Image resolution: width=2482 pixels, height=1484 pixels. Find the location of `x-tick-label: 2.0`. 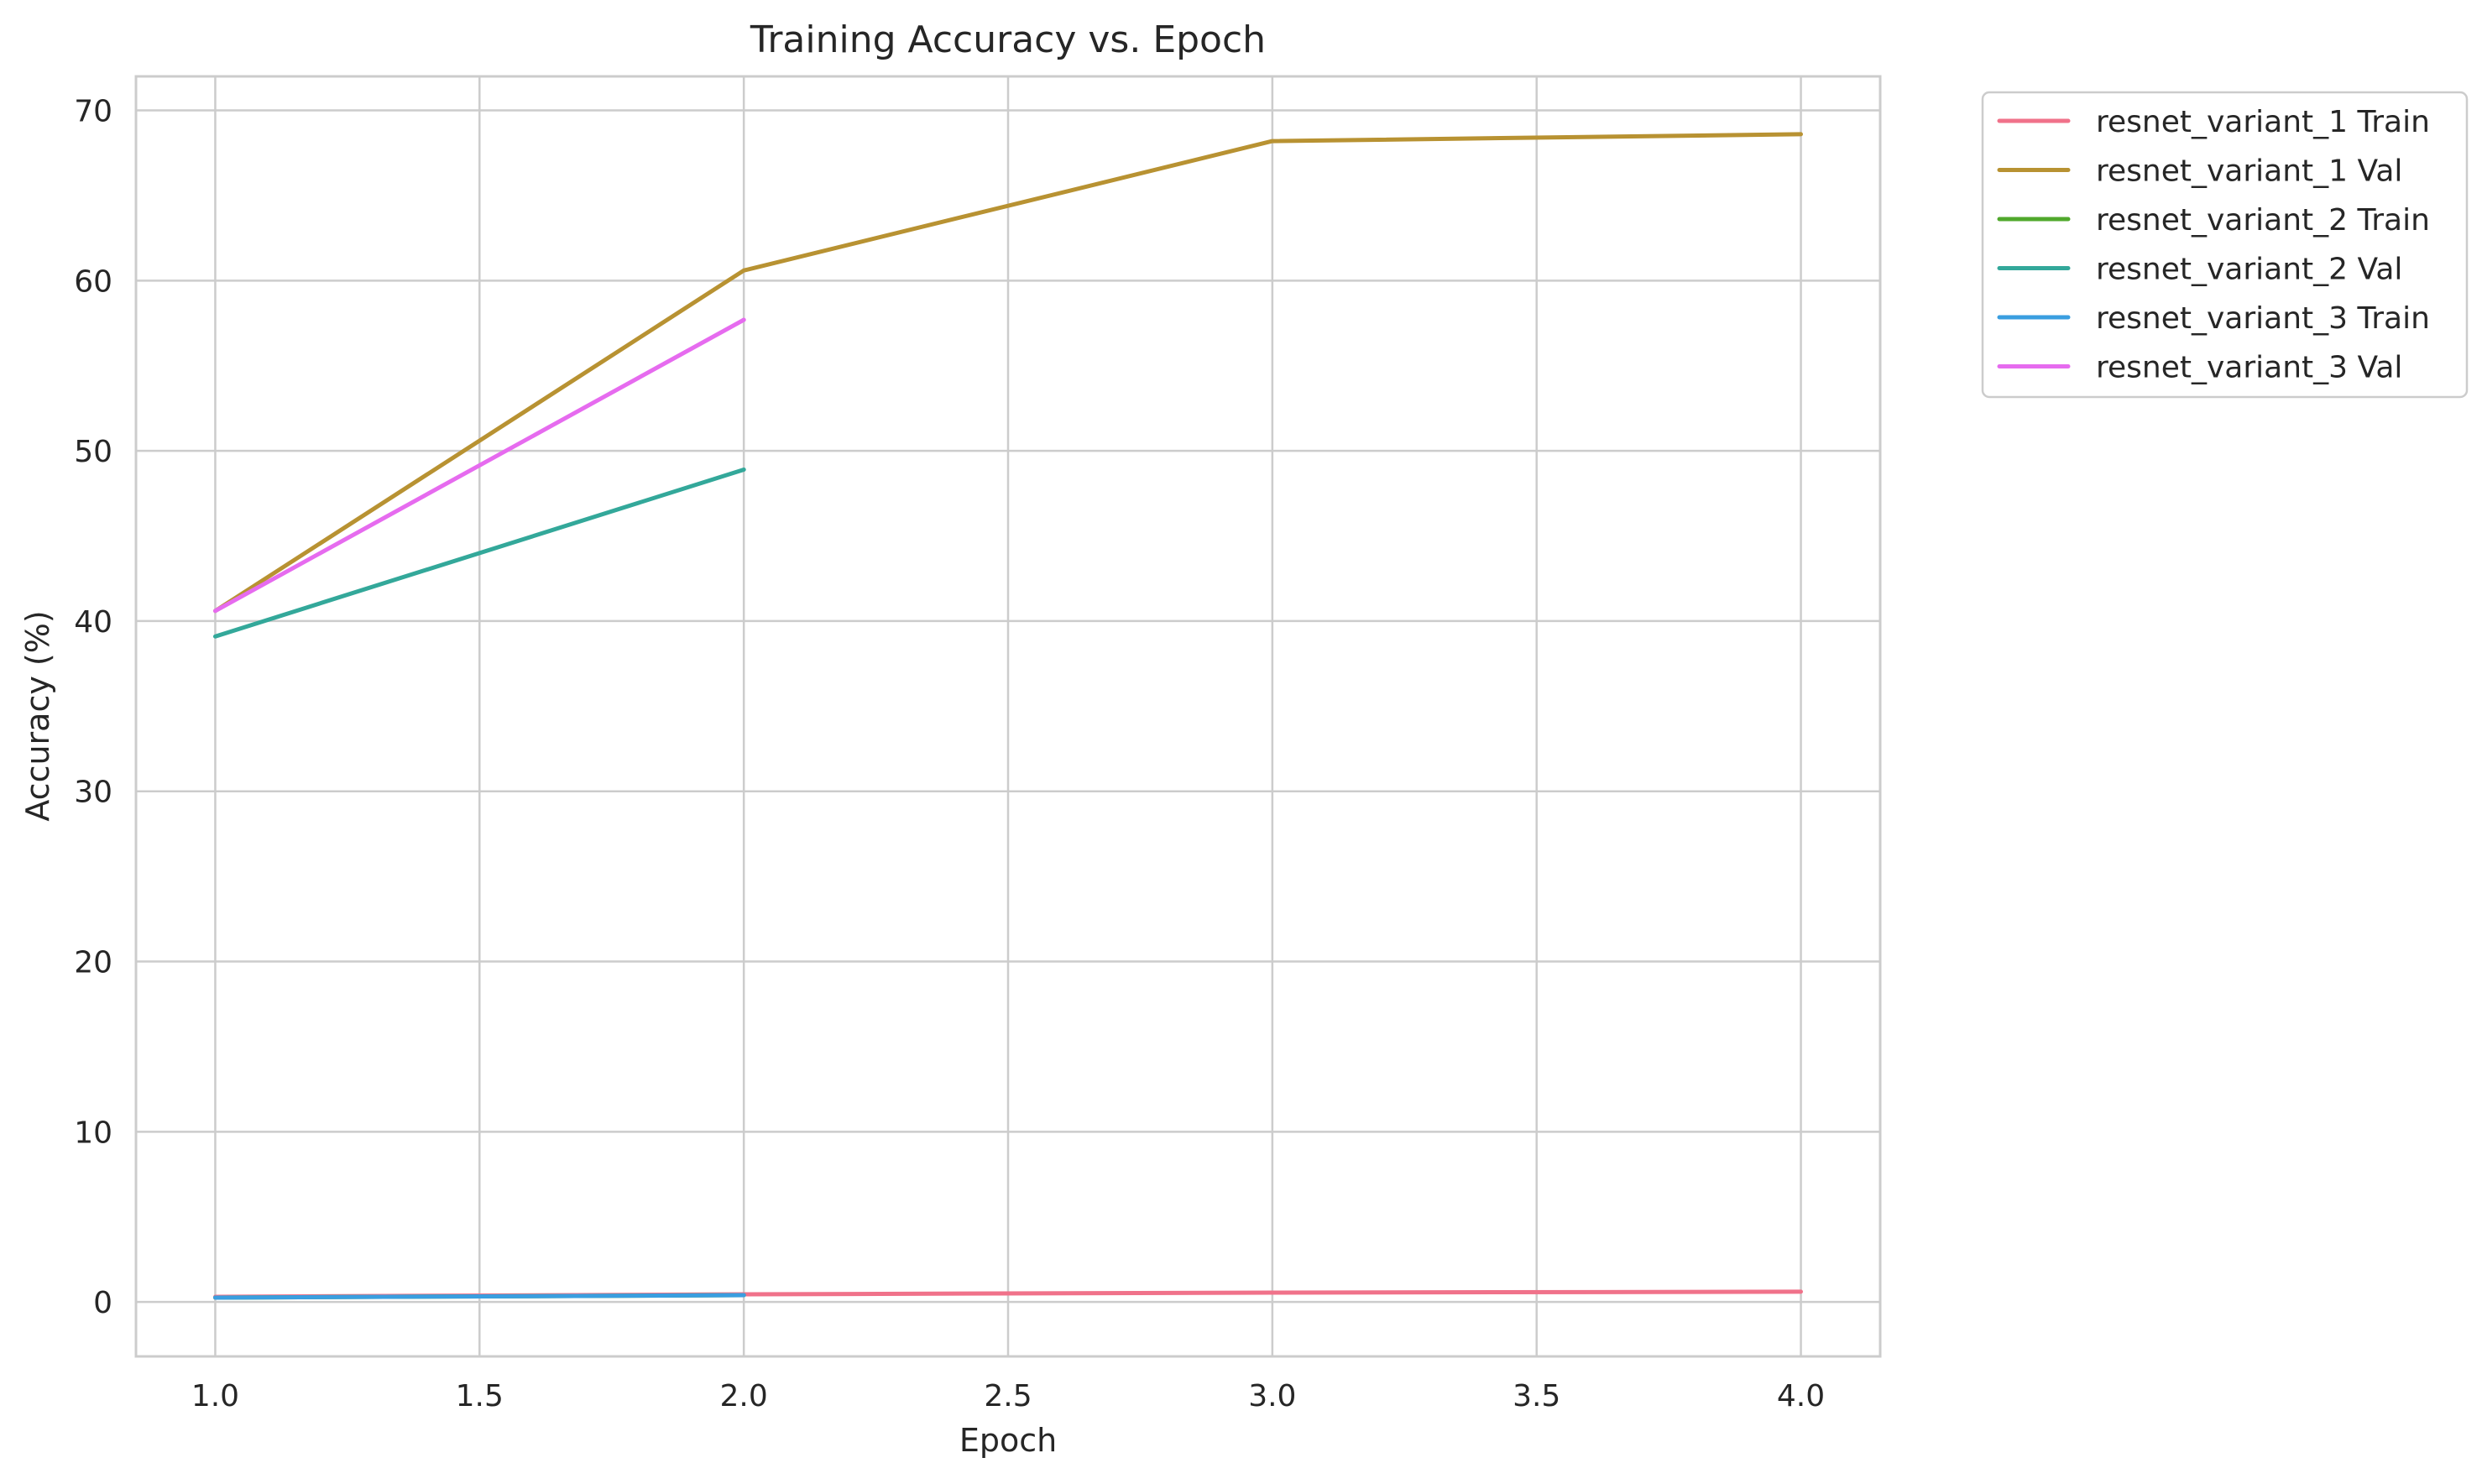

x-tick-label: 2.0 is located at coordinates (744, 1396).